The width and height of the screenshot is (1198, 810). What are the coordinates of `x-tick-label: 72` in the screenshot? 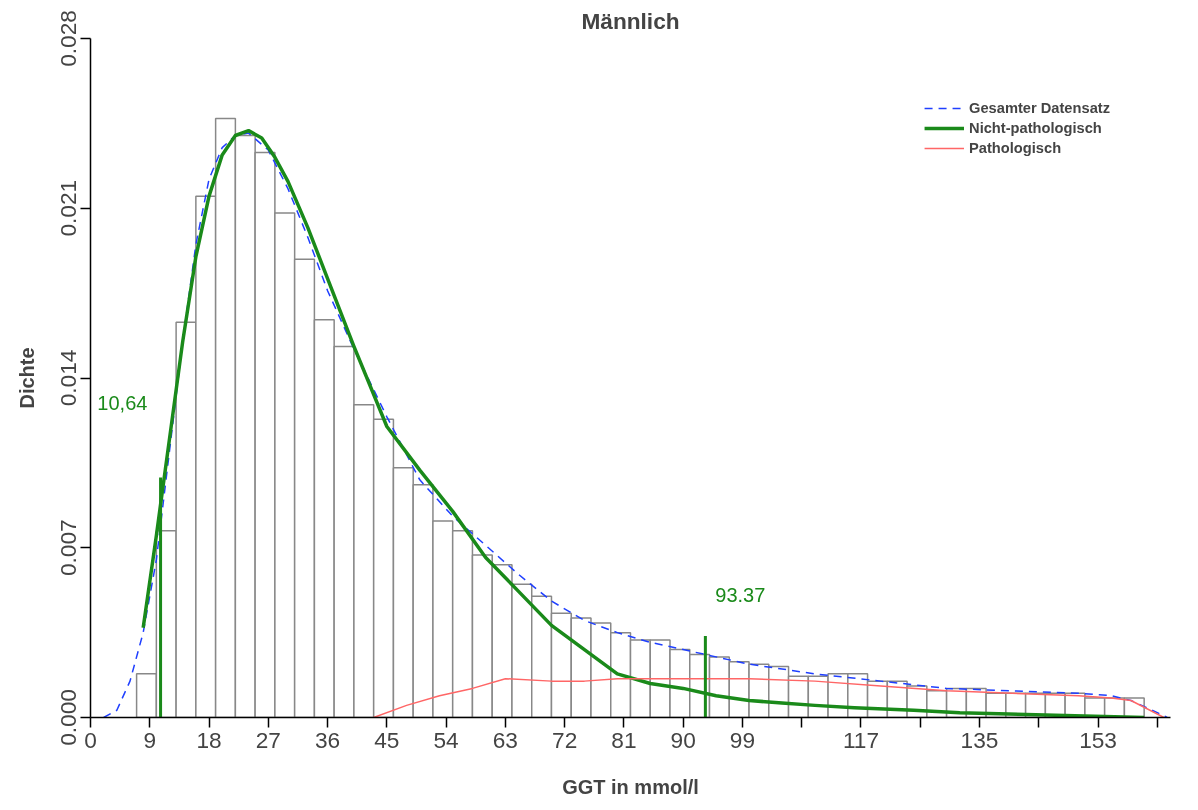 It's located at (565, 739).